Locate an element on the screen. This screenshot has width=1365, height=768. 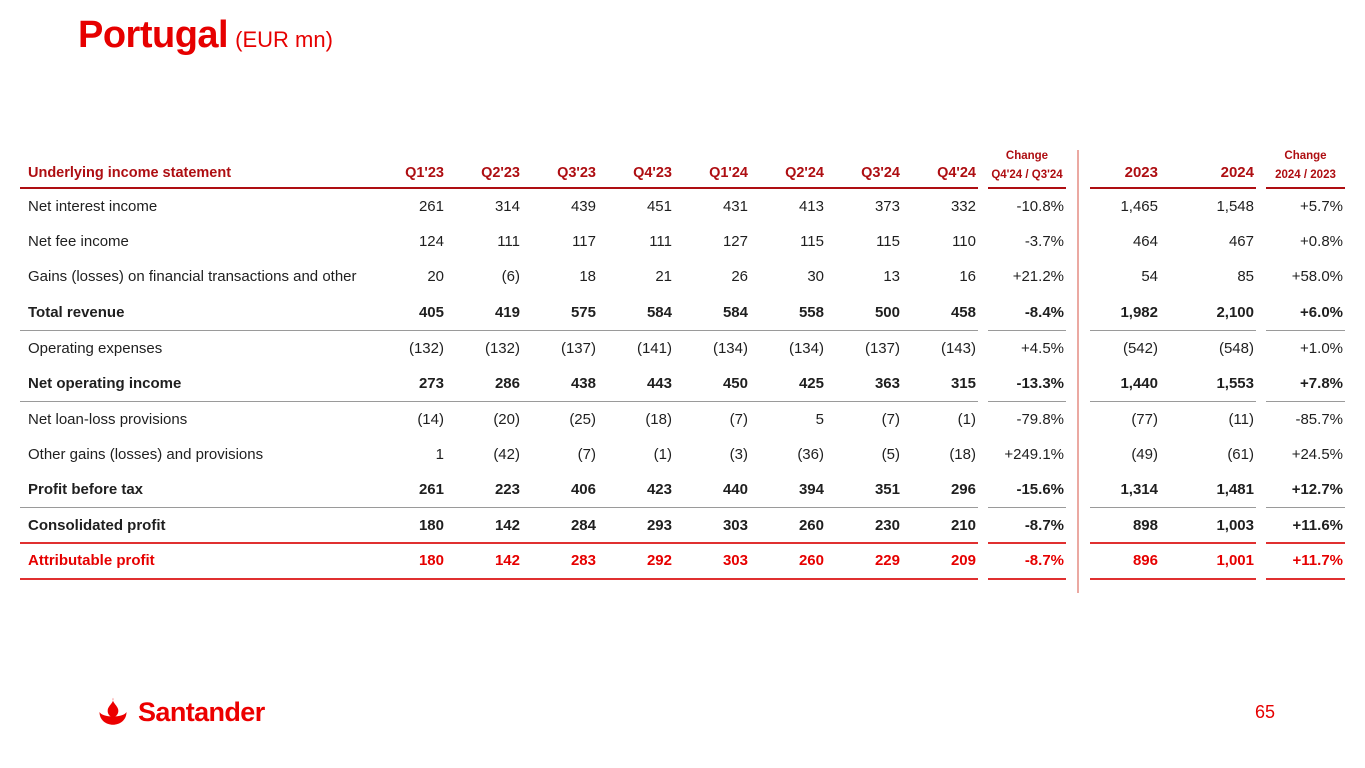
cell-q4-24: 315 is located at coordinates (940, 383).